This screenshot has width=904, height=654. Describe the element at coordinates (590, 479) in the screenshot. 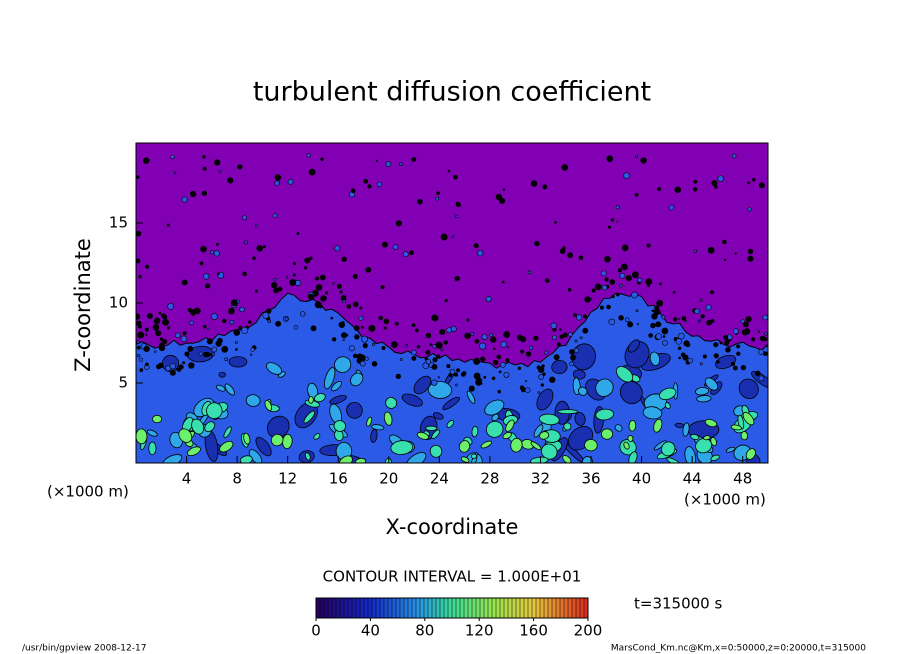

I see `x-tick-label: 36` at that location.